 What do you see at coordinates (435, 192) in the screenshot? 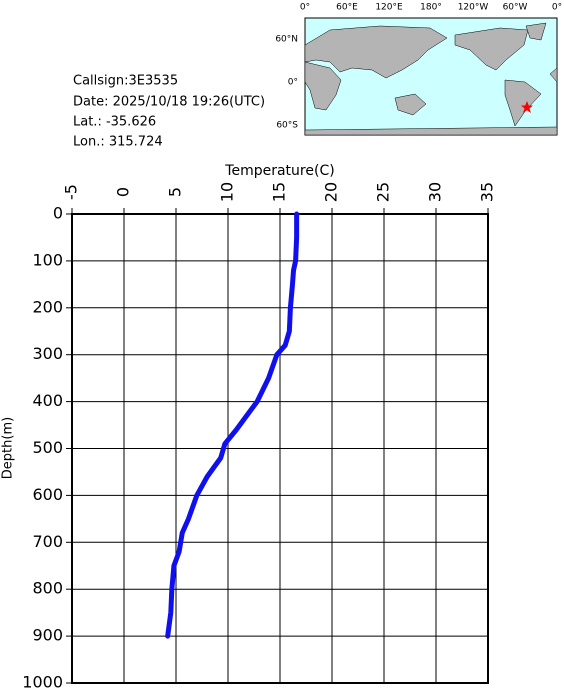
I see `x-tick-label: 30` at bounding box center [435, 192].